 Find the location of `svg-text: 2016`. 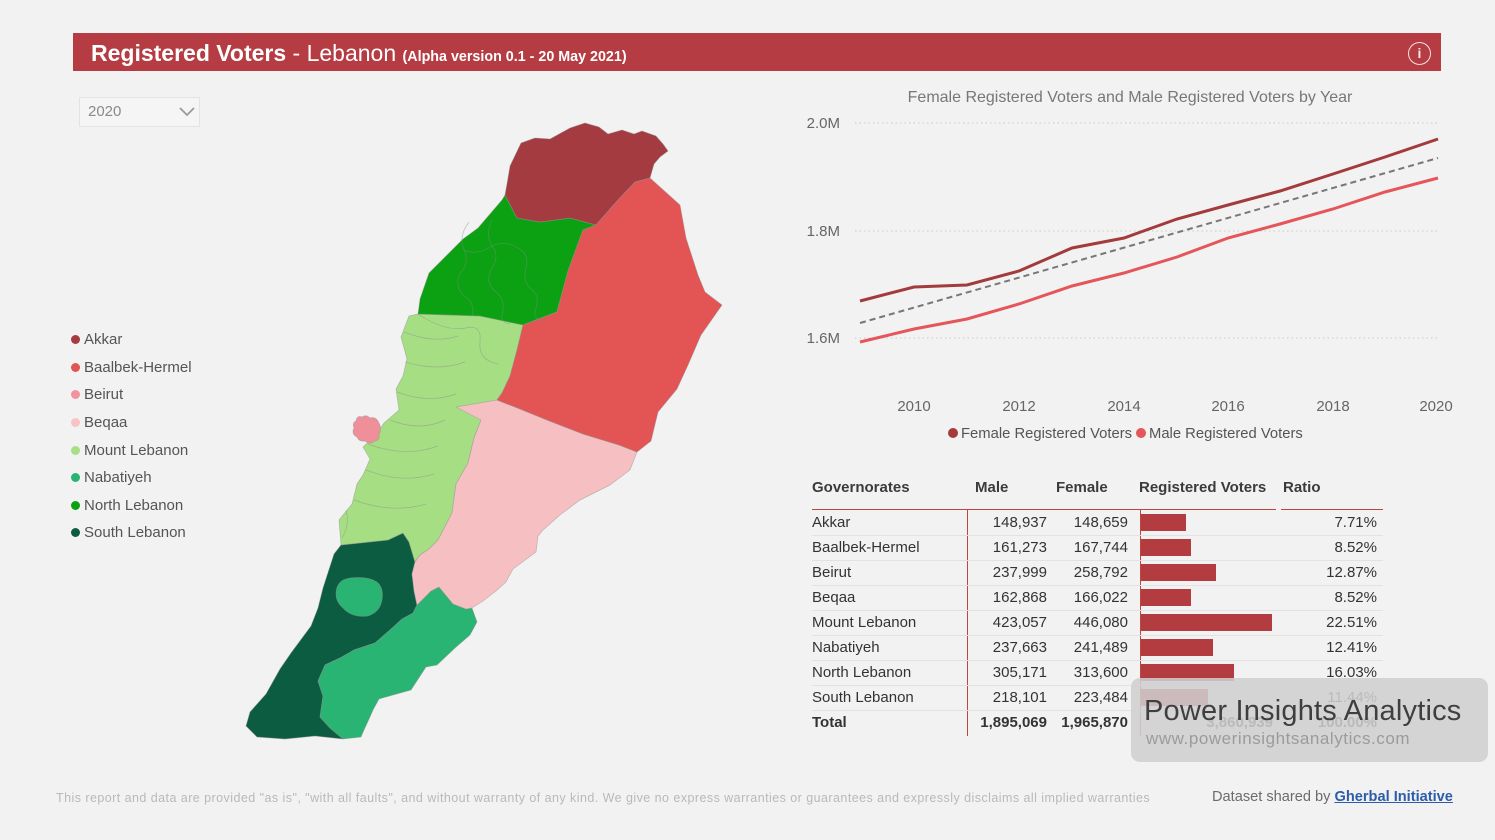

svg-text: 2016 is located at coordinates (1227, 406).